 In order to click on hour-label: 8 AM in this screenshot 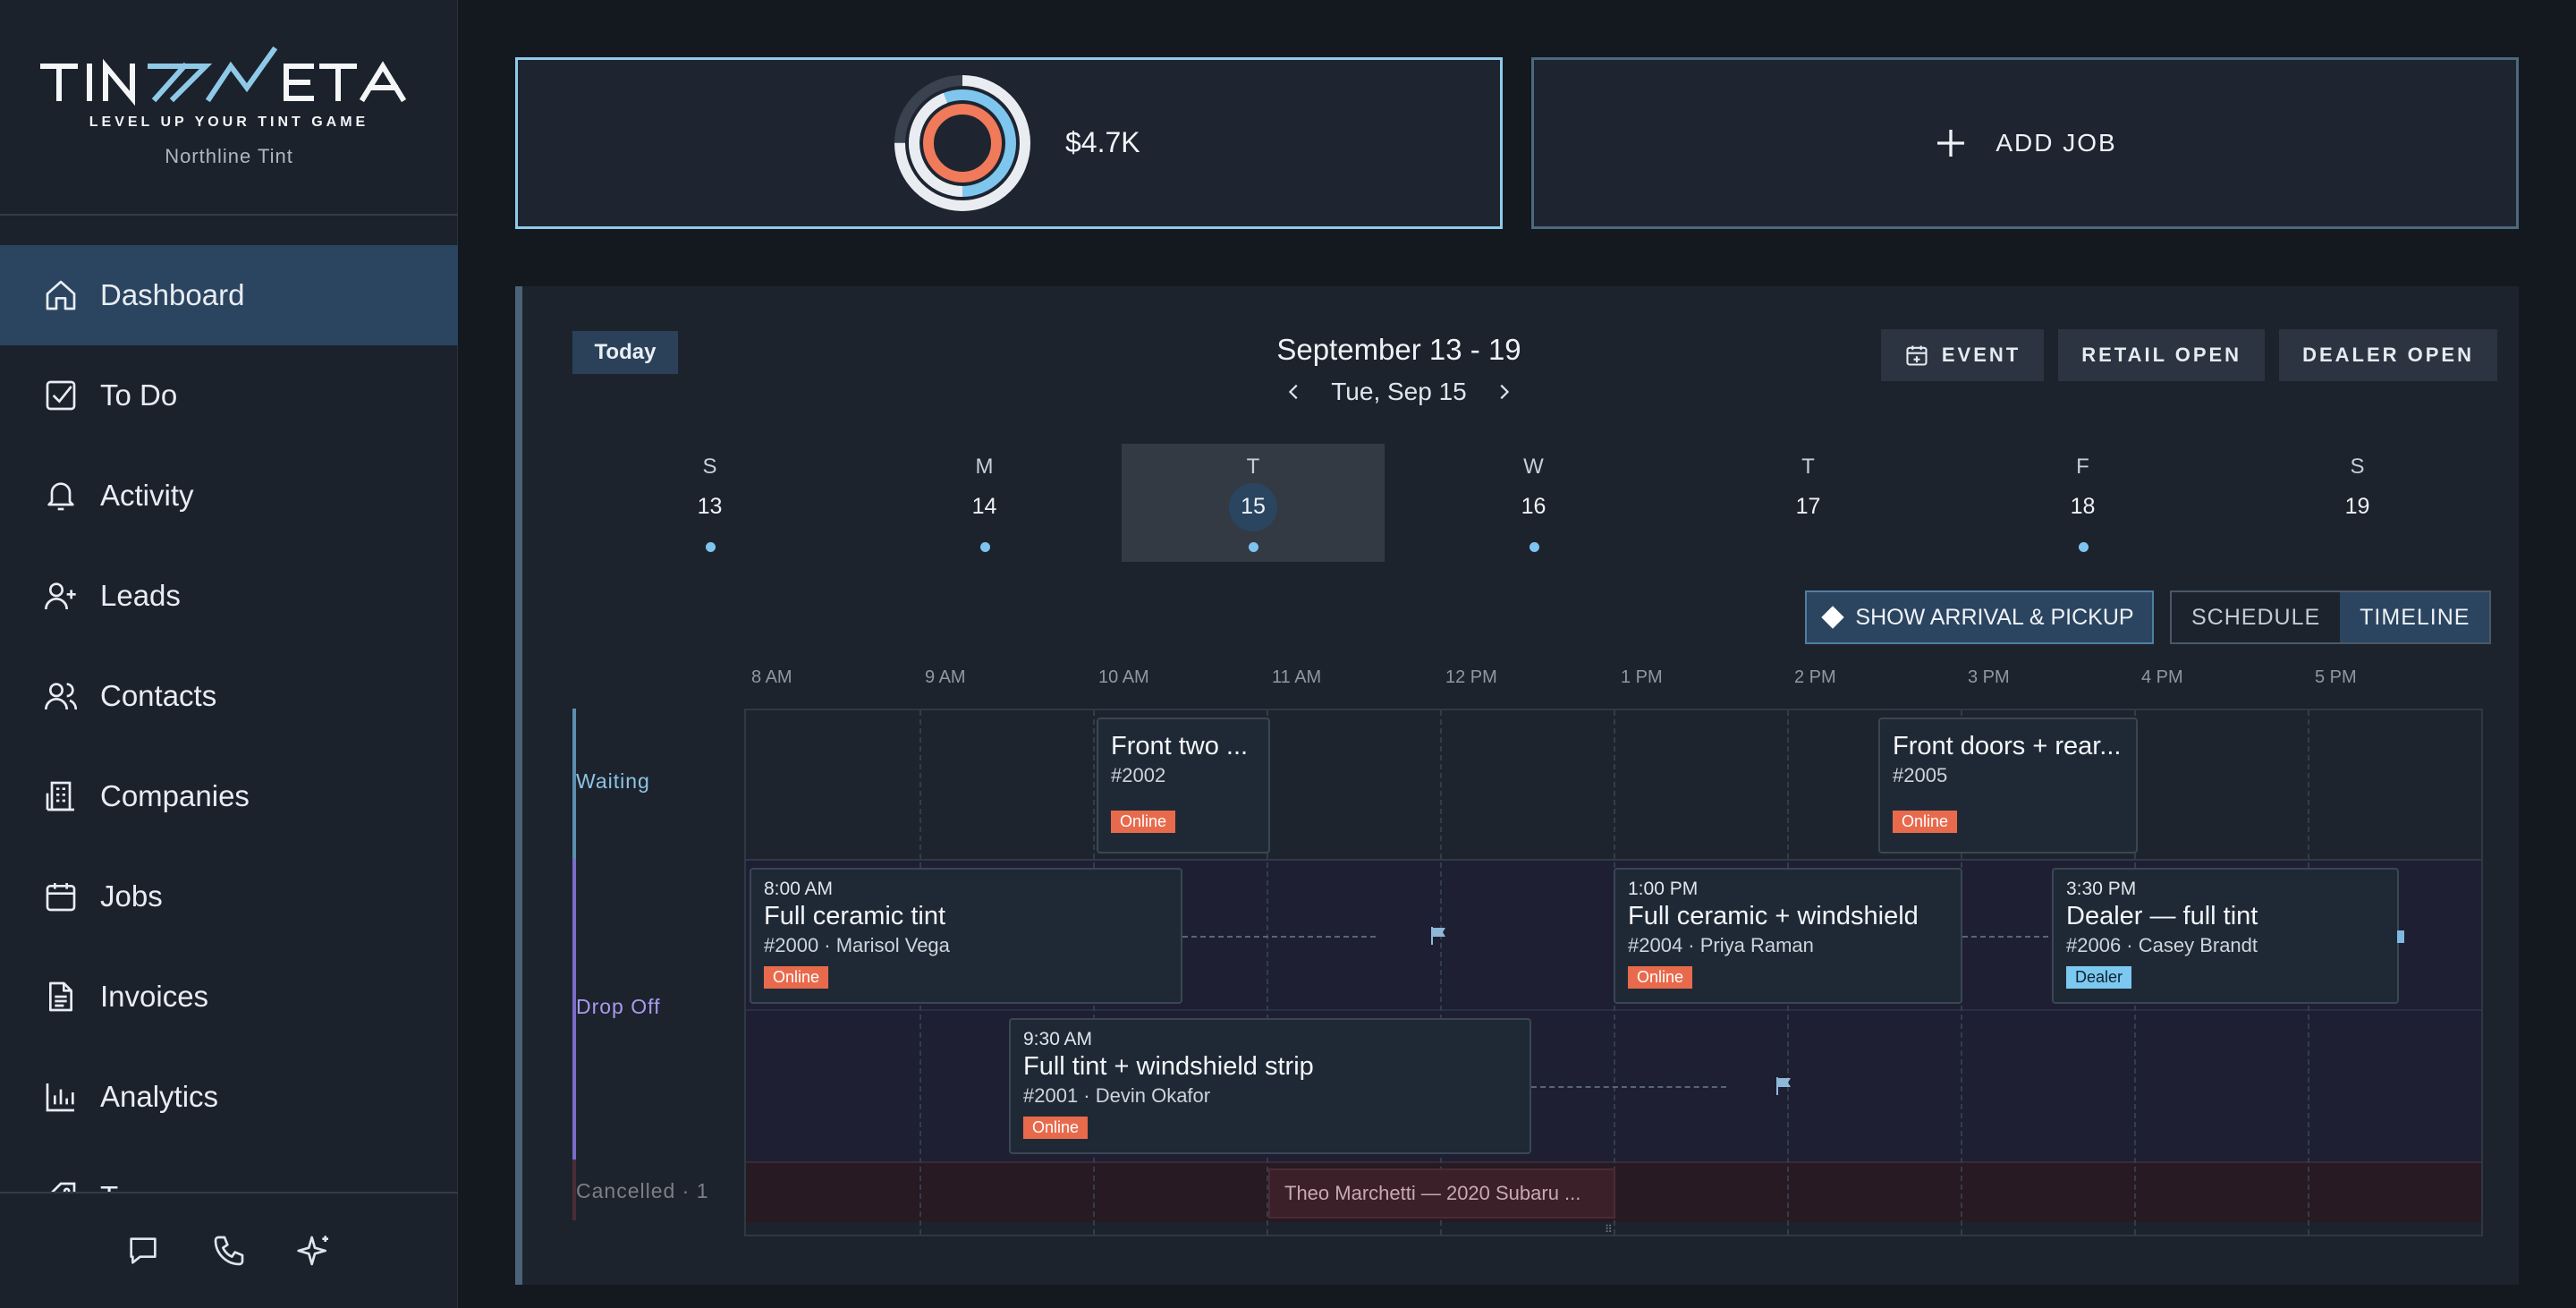, I will do `click(771, 677)`.